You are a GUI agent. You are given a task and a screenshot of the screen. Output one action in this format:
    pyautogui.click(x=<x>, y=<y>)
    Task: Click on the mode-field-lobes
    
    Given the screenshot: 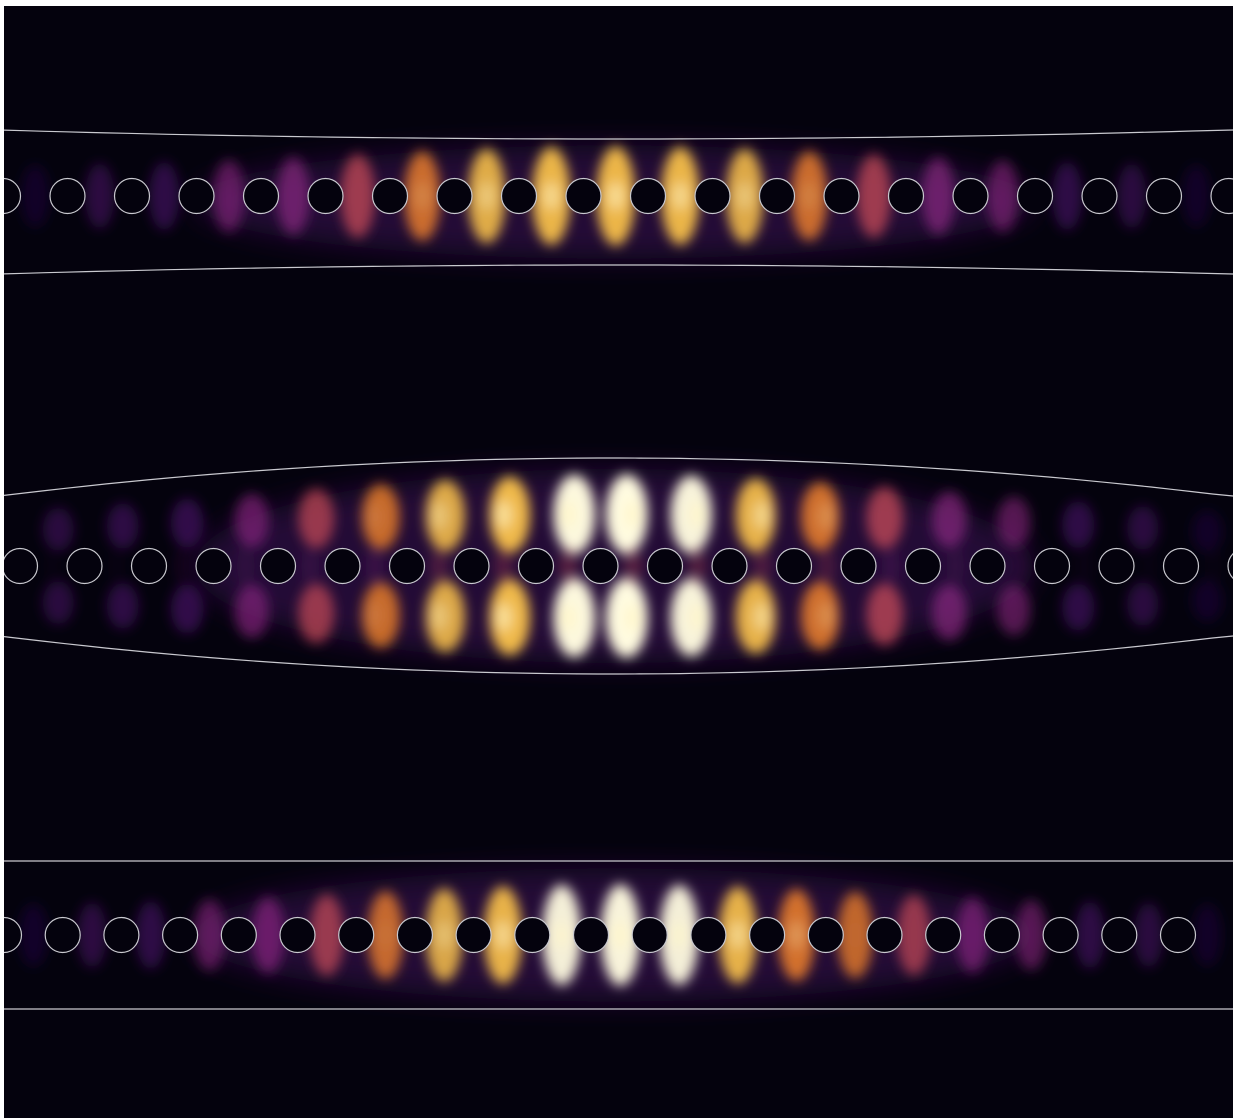 What is the action you would take?
    pyautogui.click(x=615, y=196)
    